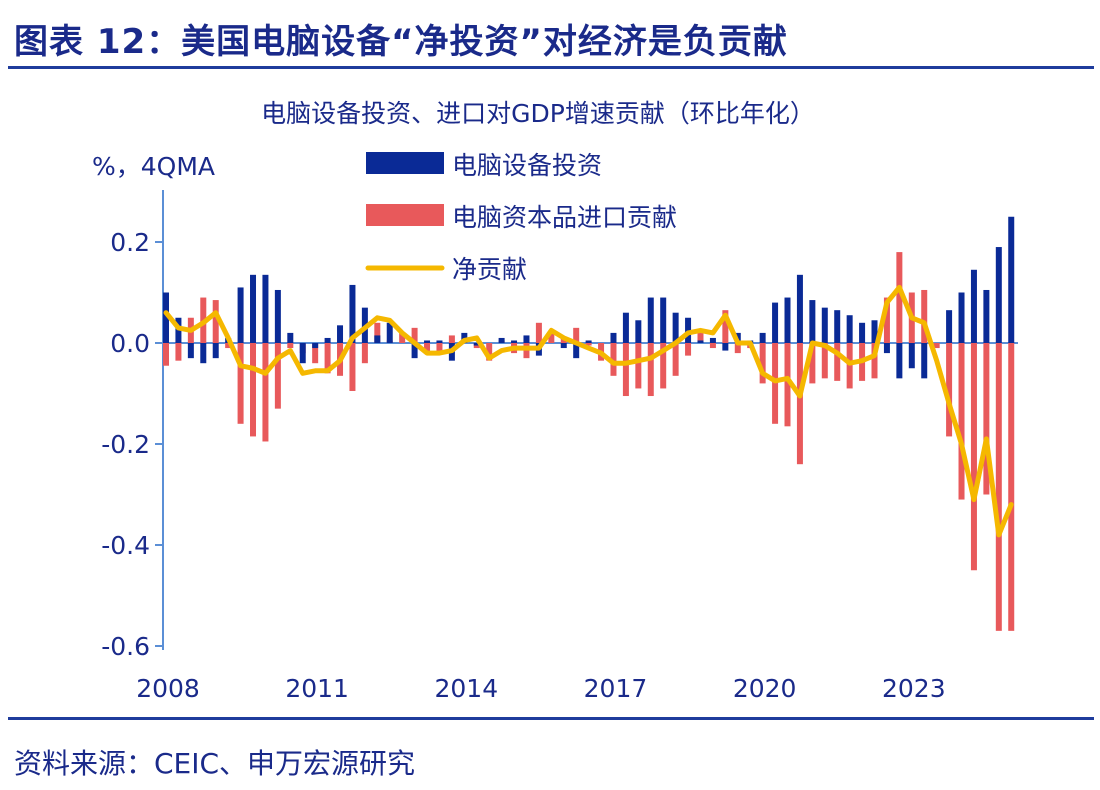 The image size is (1100, 790). Describe the element at coordinates (130, 242) in the screenshot. I see `y-tick-label: 0.2` at that location.